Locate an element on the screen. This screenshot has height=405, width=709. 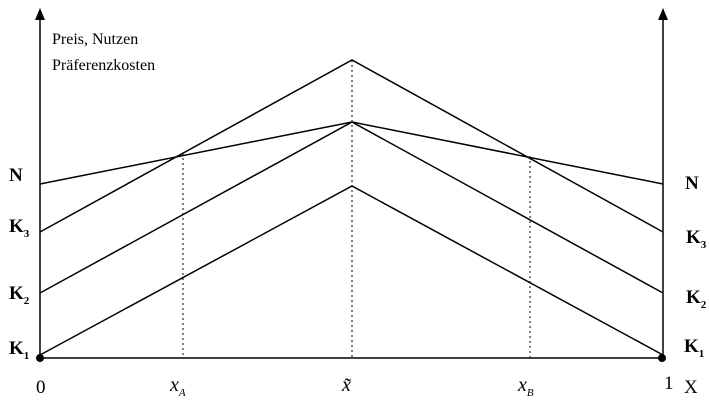
right-label-K3: K3 is located at coordinates (696, 239).